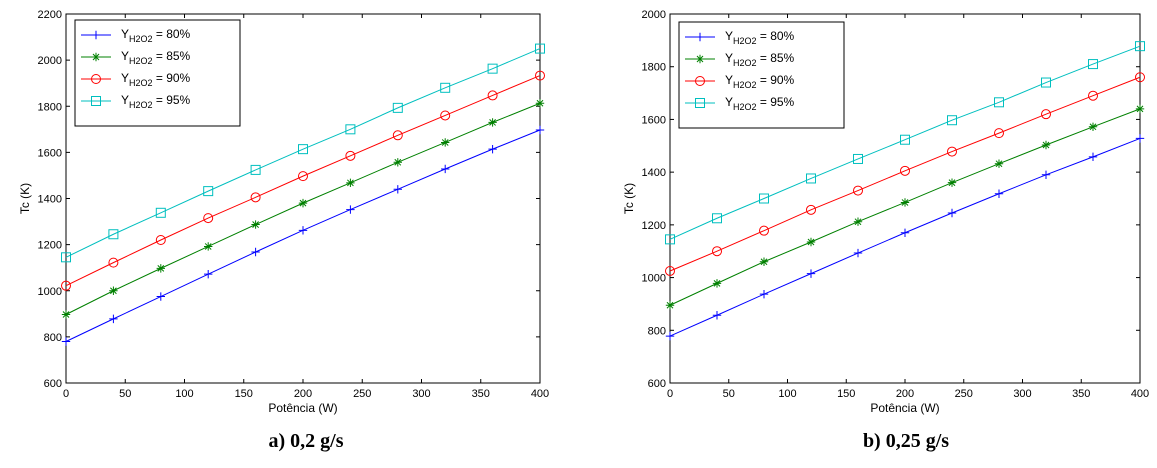  What do you see at coordinates (540, 394) in the screenshot?
I see `x-tick-label: 400` at bounding box center [540, 394].